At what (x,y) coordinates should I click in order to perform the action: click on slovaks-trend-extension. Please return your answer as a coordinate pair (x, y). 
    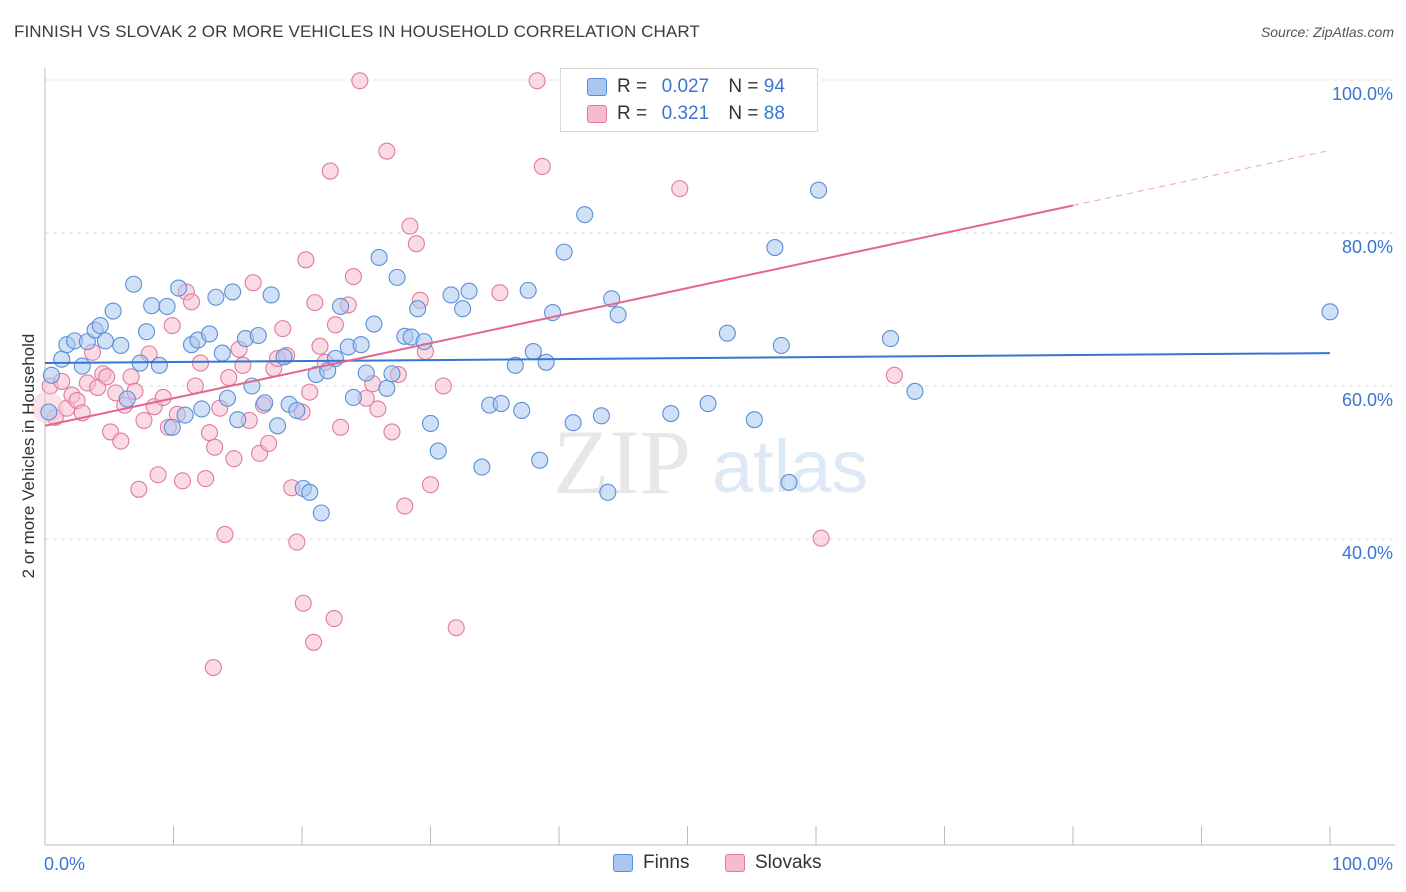
    Looking at the image, I should click on (1201, 177).